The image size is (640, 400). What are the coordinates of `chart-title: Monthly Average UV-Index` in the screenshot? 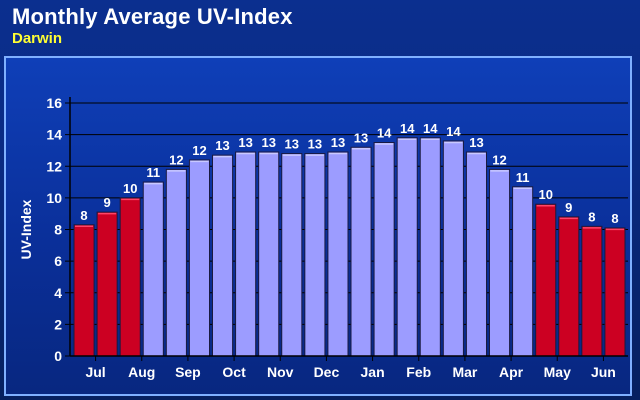 It's located at (152, 16).